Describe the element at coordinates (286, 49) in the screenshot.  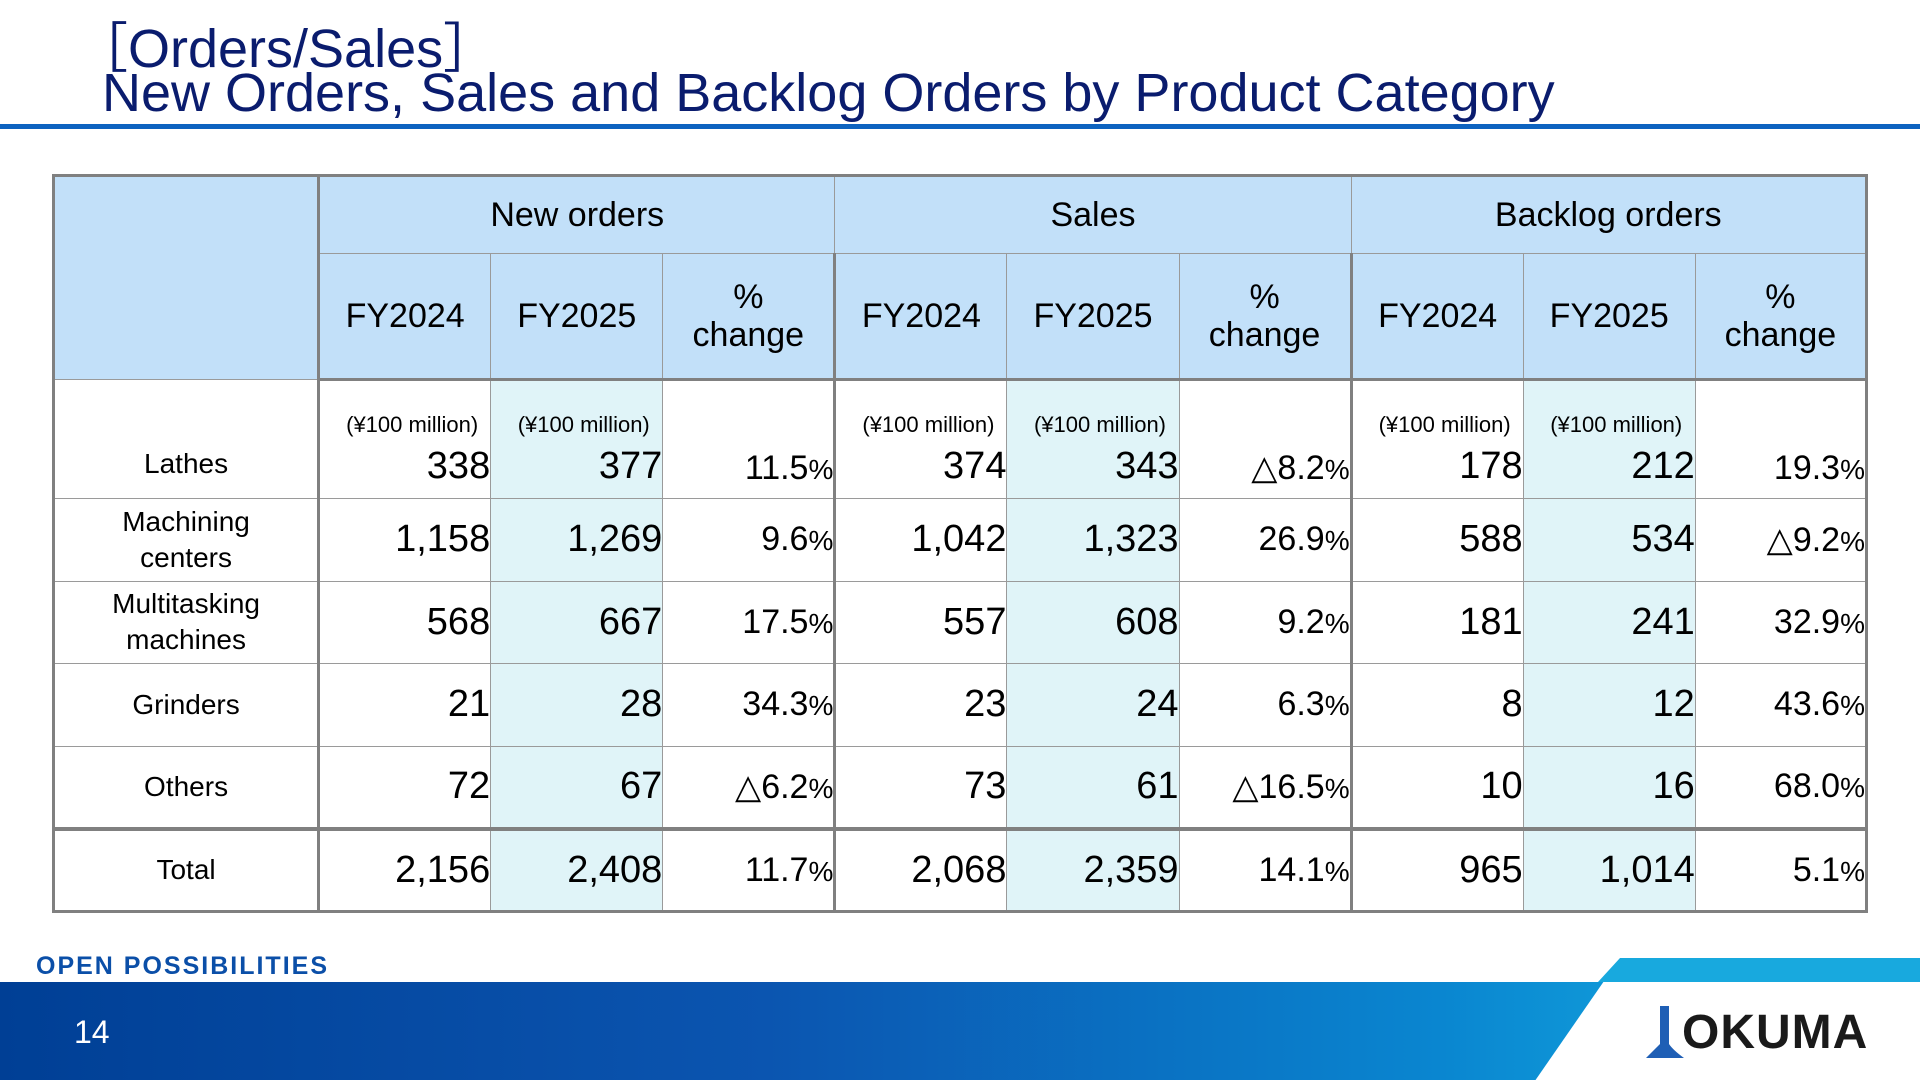
I see `slide-section-title: ［Orders/Sales］` at that location.